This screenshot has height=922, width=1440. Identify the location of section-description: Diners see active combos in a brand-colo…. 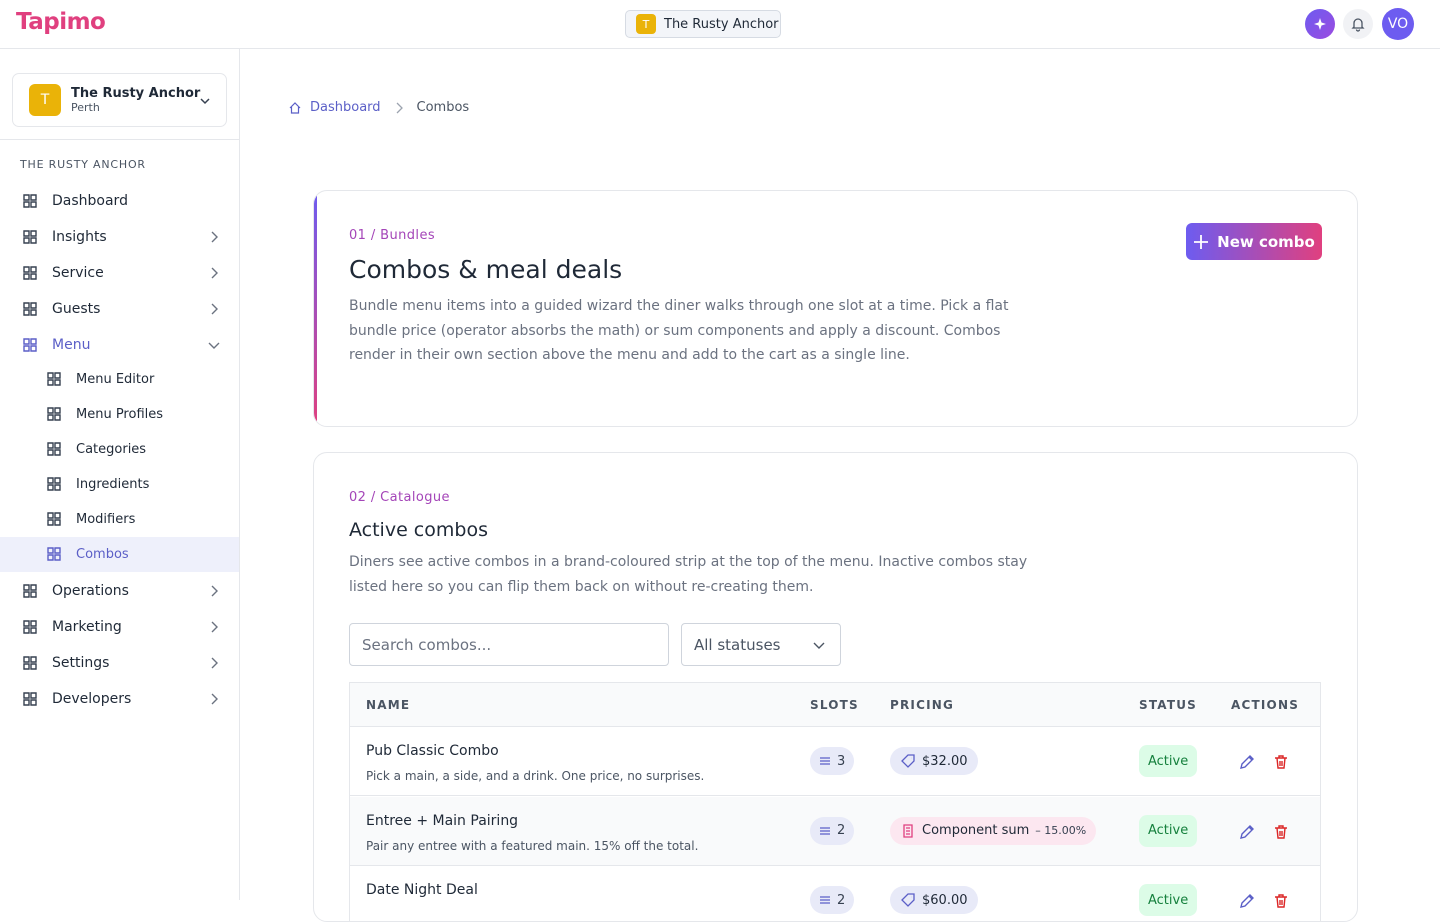
(688, 574).